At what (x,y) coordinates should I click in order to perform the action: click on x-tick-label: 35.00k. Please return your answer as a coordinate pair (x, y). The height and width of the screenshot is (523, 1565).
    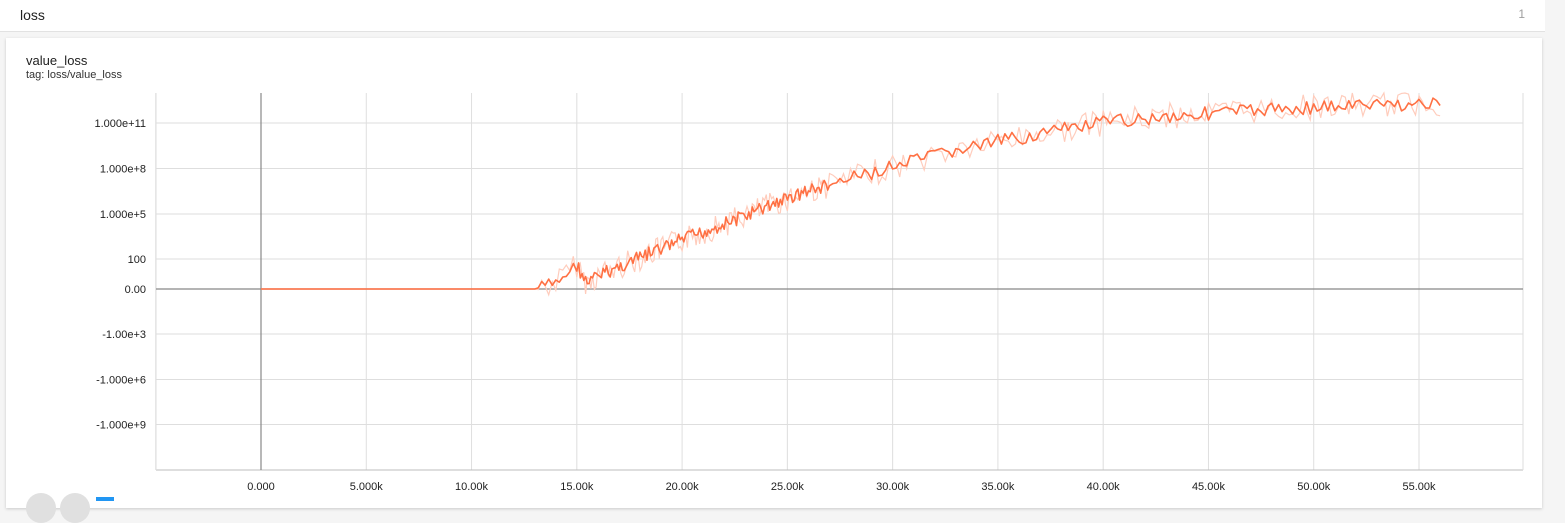
    Looking at the image, I should click on (998, 487).